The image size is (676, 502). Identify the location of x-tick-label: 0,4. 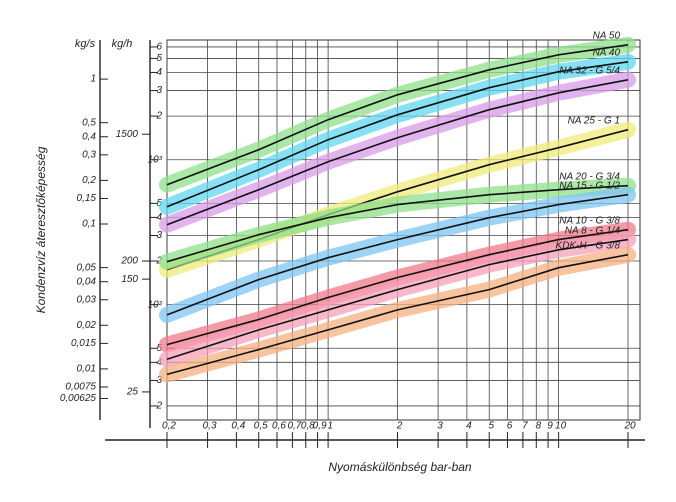
(238, 426).